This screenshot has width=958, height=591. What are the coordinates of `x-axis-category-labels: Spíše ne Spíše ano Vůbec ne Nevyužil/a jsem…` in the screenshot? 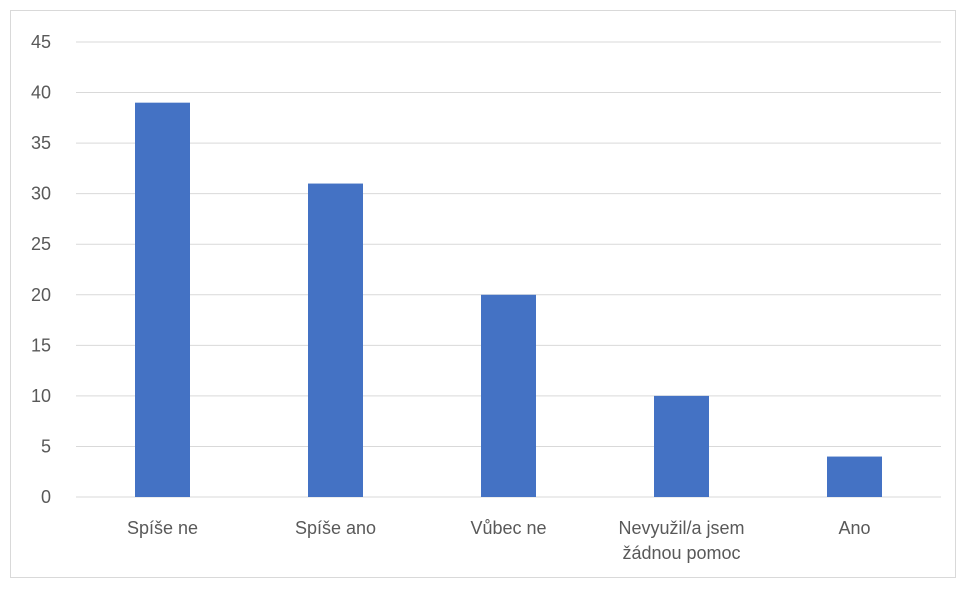 It's located at (499, 540).